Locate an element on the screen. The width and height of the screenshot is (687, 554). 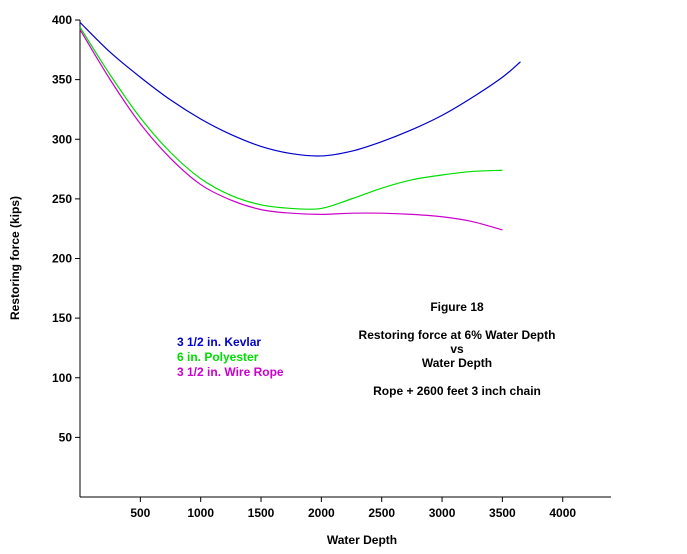
x-ticks: 500 1000 1500 2000 2500 3000 3500 4000 is located at coordinates (353, 508).